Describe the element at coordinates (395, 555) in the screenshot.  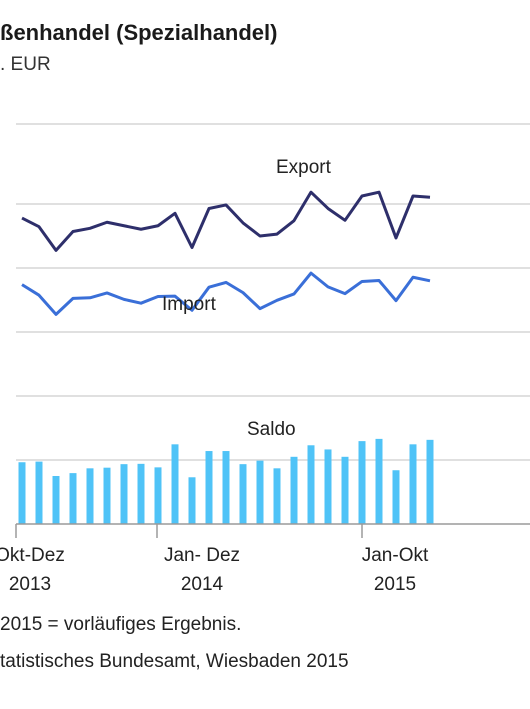
I see `x-tick-label: Jan-Okt` at that location.